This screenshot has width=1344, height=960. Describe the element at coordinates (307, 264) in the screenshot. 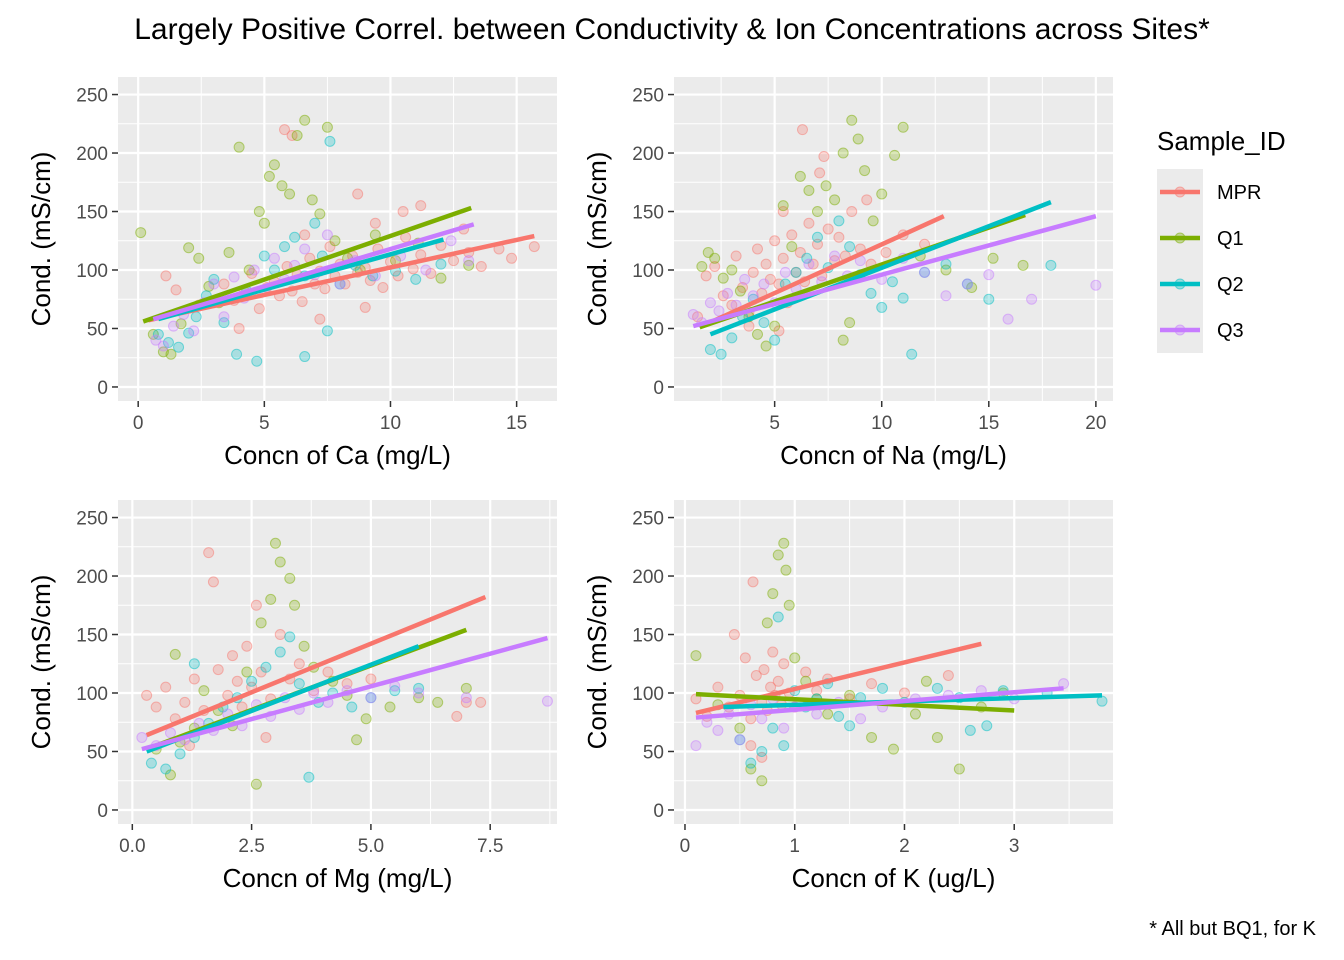

I see `fit-line-q1` at that location.